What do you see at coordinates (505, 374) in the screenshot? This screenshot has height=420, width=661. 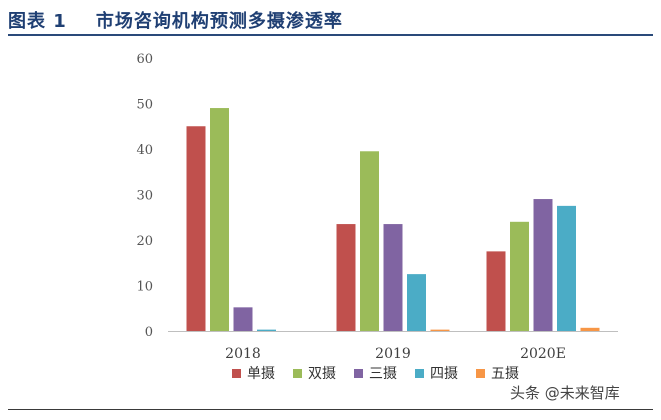 I see `legend-label: 五摄` at bounding box center [505, 374].